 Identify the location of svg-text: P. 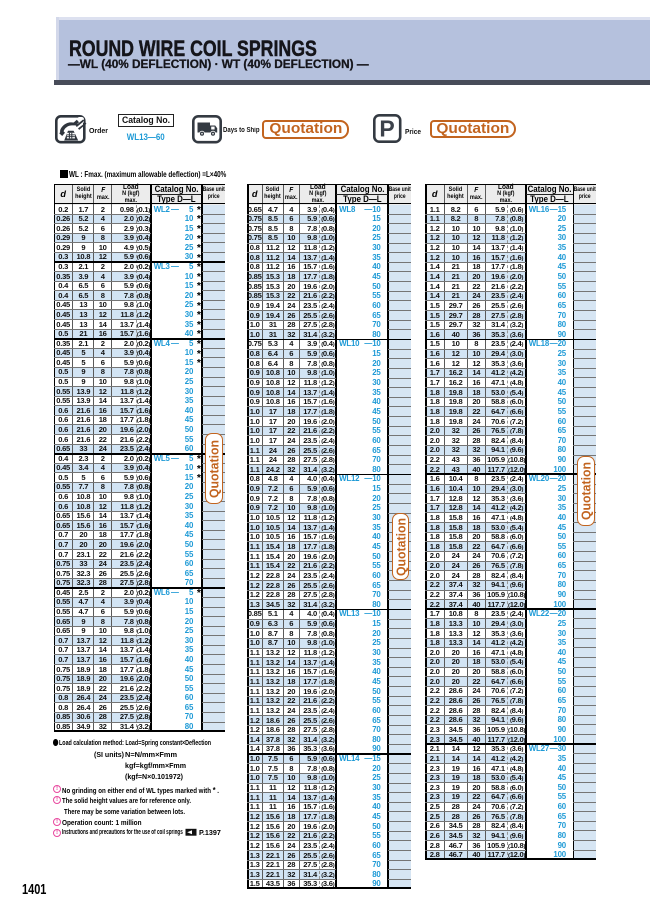
(386, 129).